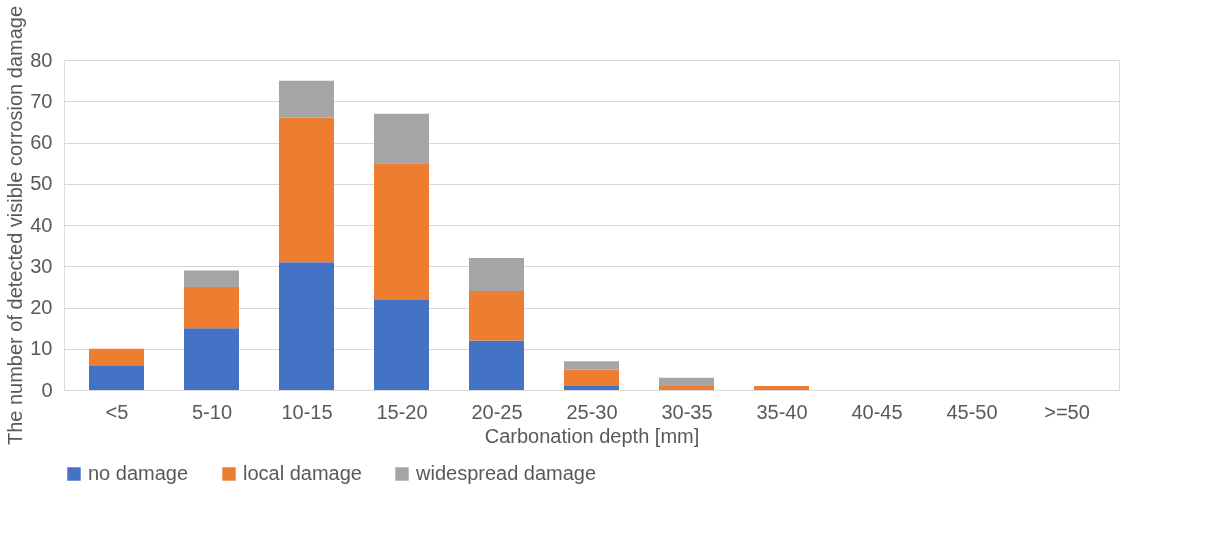 The image size is (1205, 534). What do you see at coordinates (41, 100) in the screenshot?
I see `y-tick-label: 70` at bounding box center [41, 100].